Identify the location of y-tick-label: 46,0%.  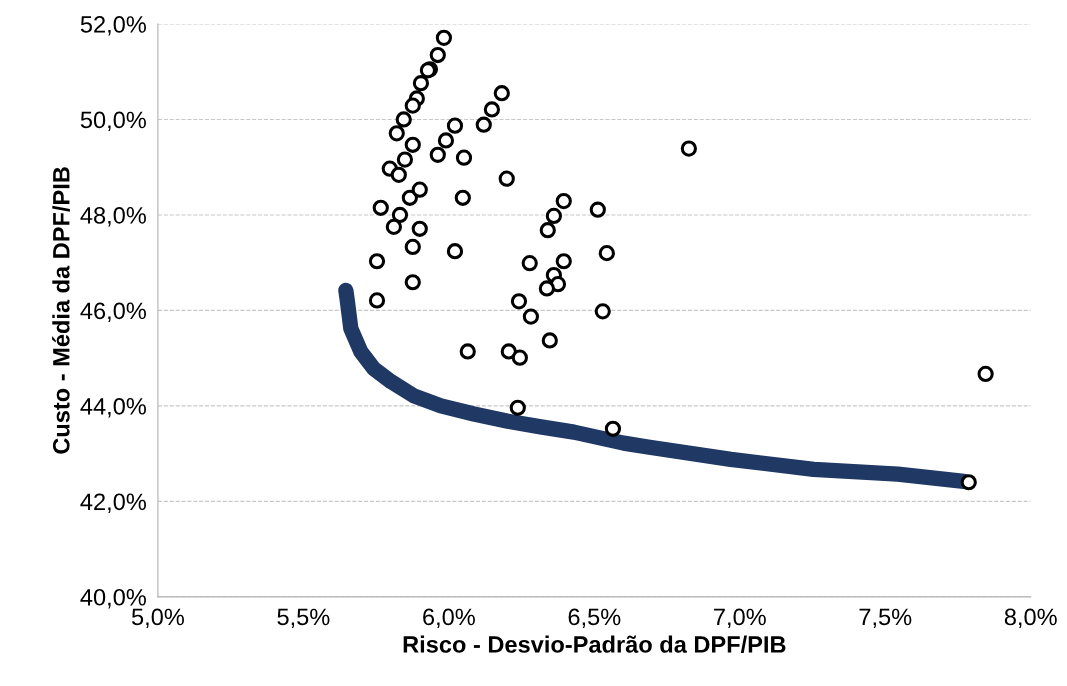
(113, 312).